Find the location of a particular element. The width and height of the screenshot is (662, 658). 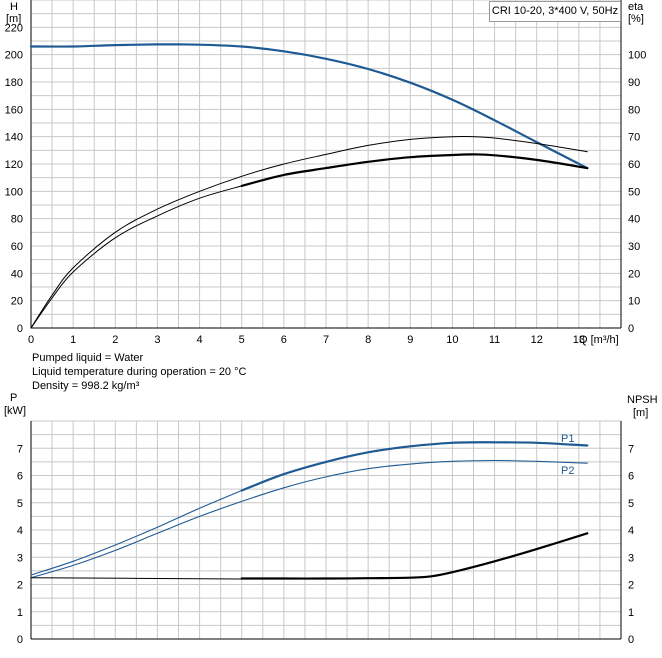

bottom-y-right-label-2: [m] is located at coordinates (640, 413).